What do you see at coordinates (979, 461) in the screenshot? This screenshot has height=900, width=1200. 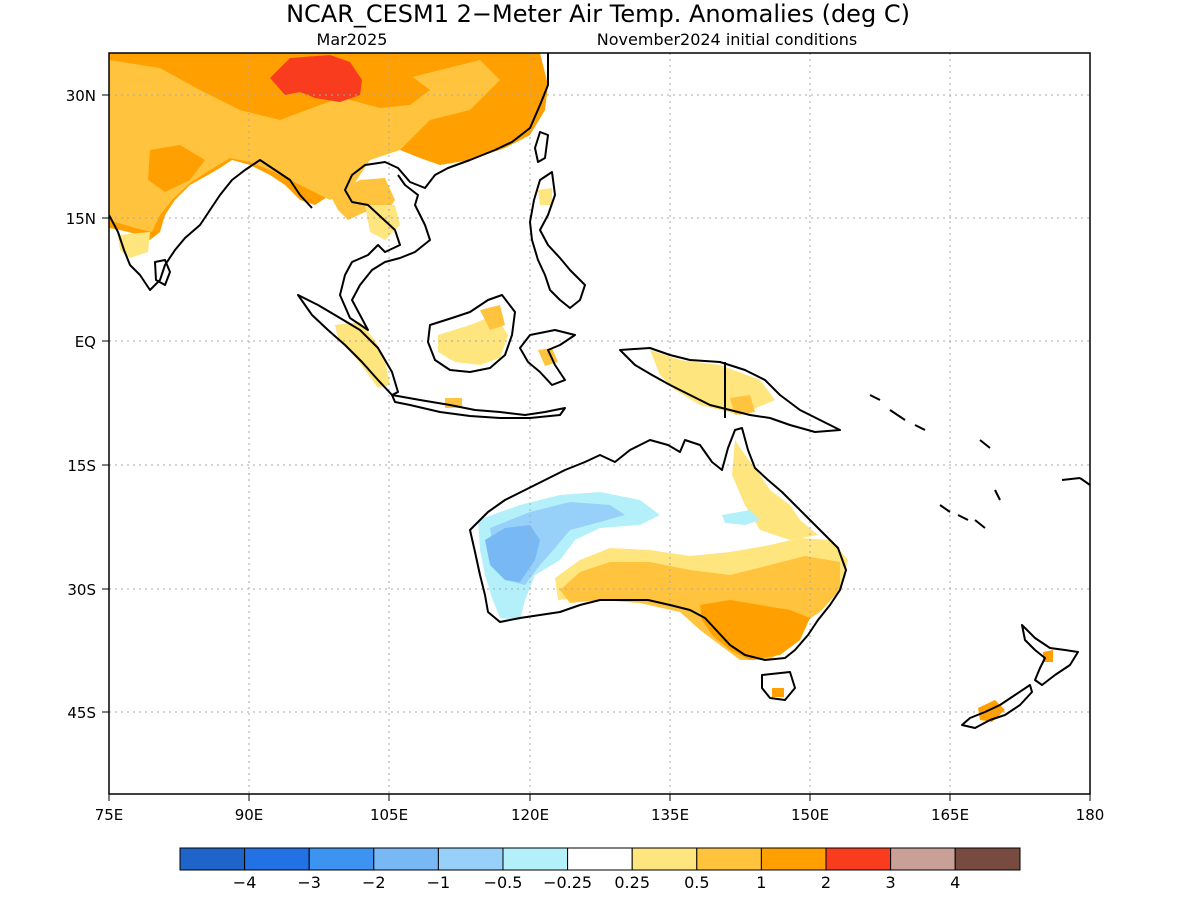 I see `pacific-islands` at bounding box center [979, 461].